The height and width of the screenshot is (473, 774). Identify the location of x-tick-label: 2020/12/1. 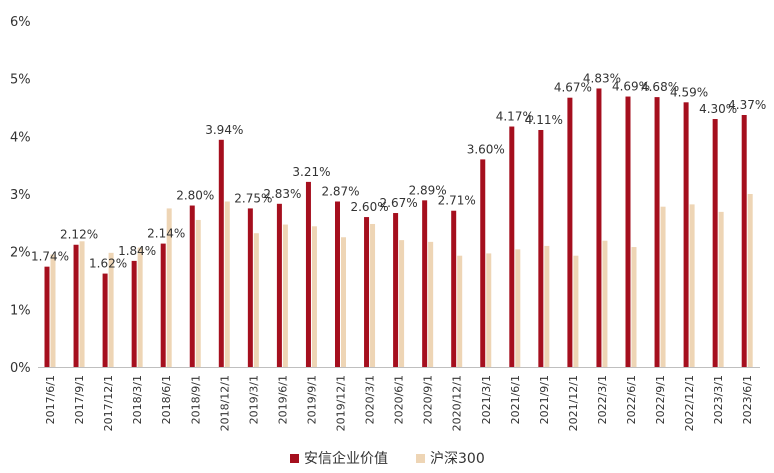
(457, 403).